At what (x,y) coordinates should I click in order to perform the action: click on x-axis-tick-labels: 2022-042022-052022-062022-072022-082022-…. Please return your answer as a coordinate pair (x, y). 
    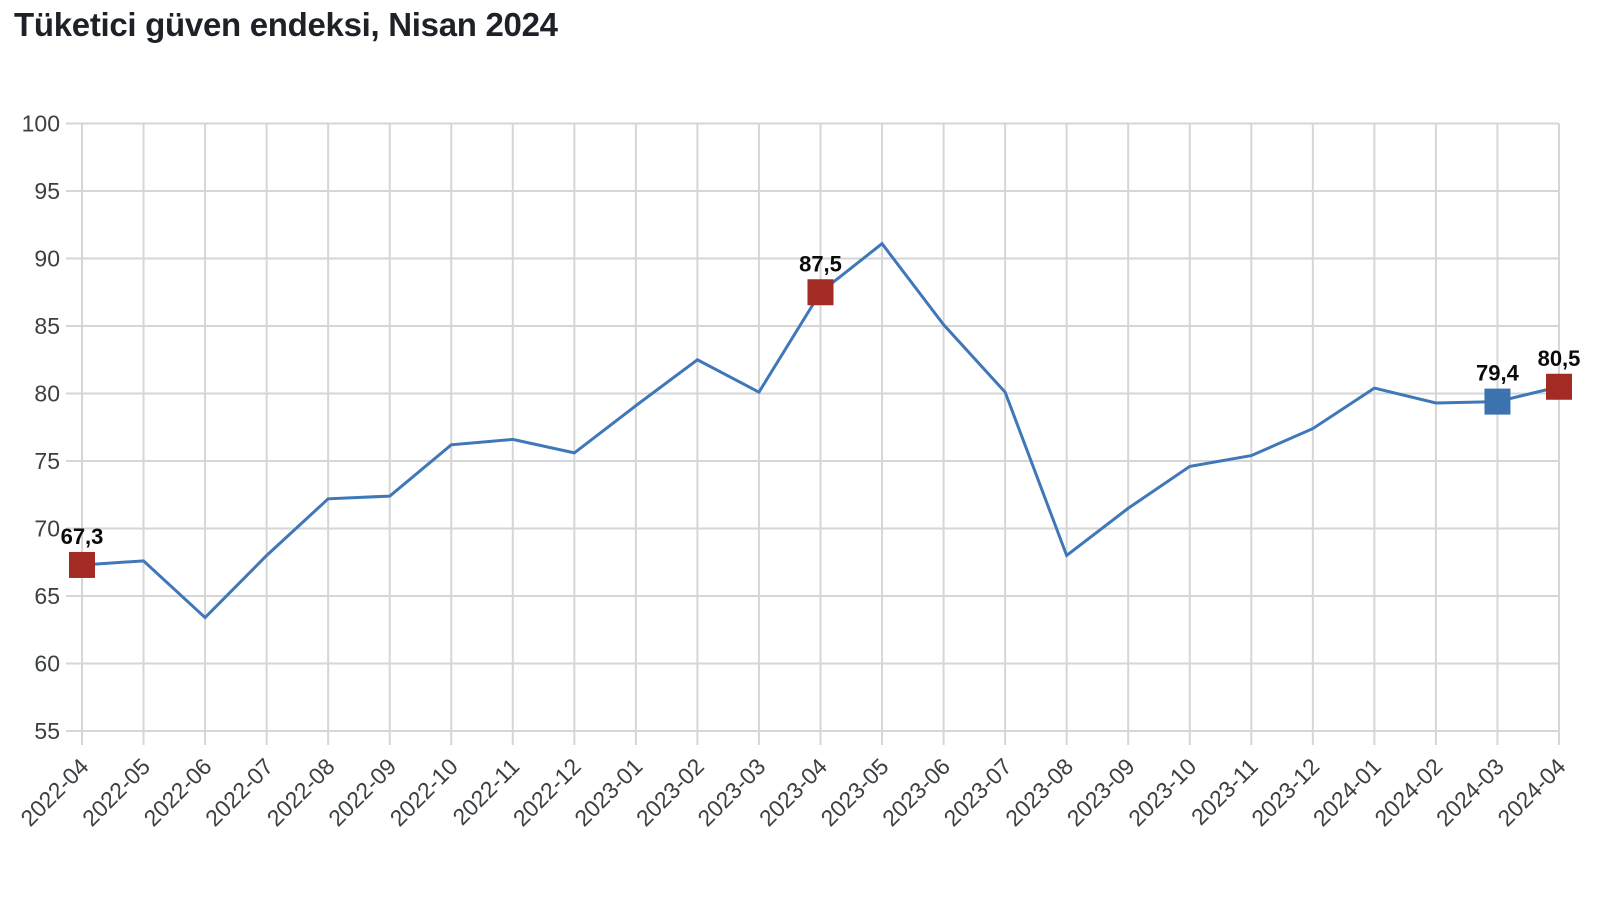
    Looking at the image, I should click on (792, 792).